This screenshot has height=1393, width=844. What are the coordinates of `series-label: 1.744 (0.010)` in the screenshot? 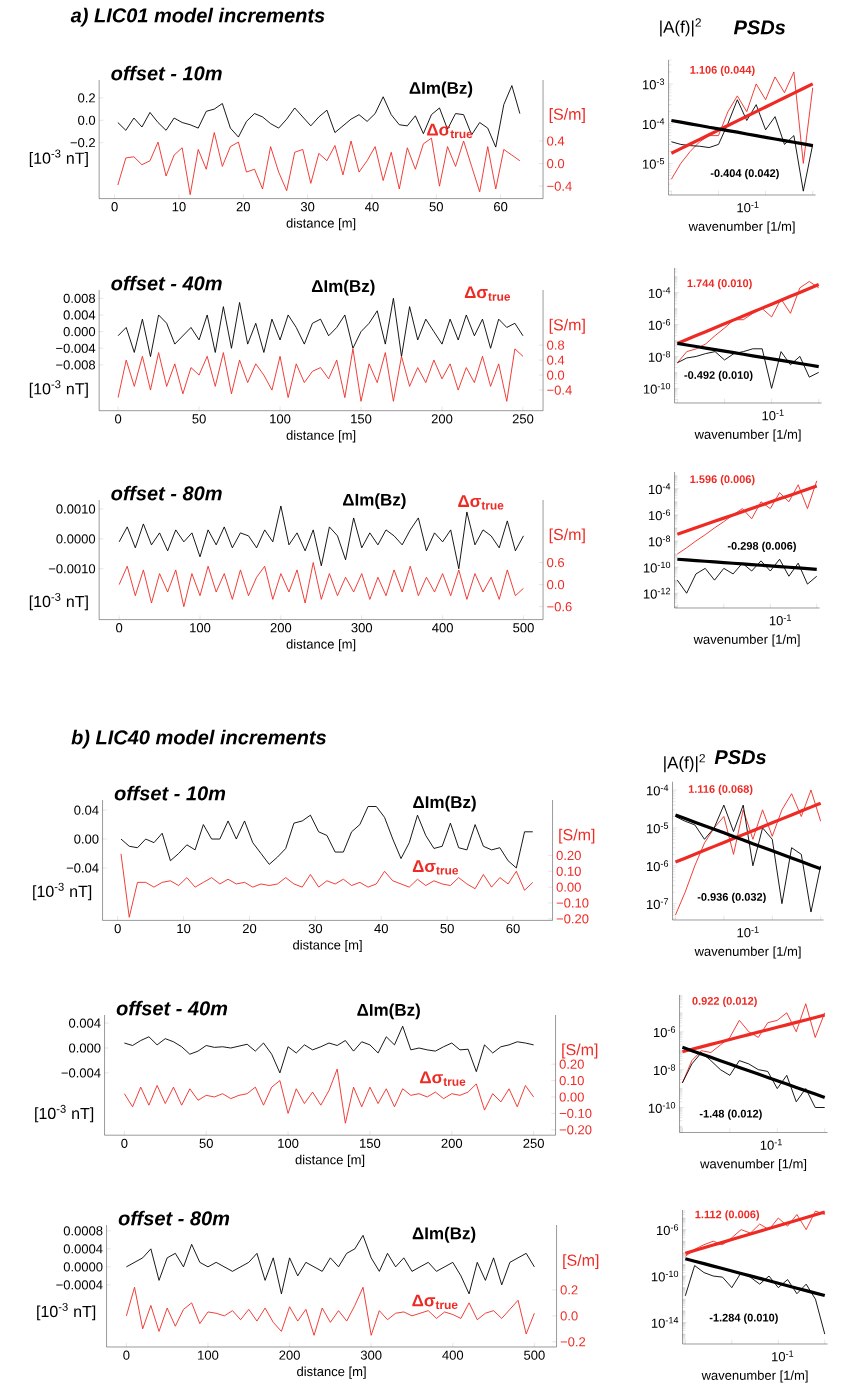 It's located at (719, 284).